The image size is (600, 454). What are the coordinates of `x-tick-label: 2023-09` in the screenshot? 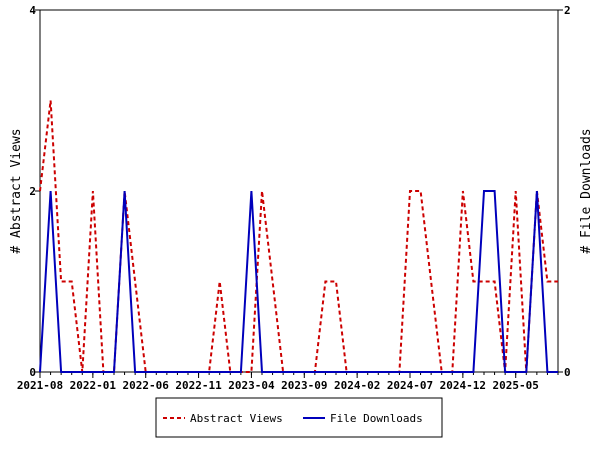 It's located at (304, 385).